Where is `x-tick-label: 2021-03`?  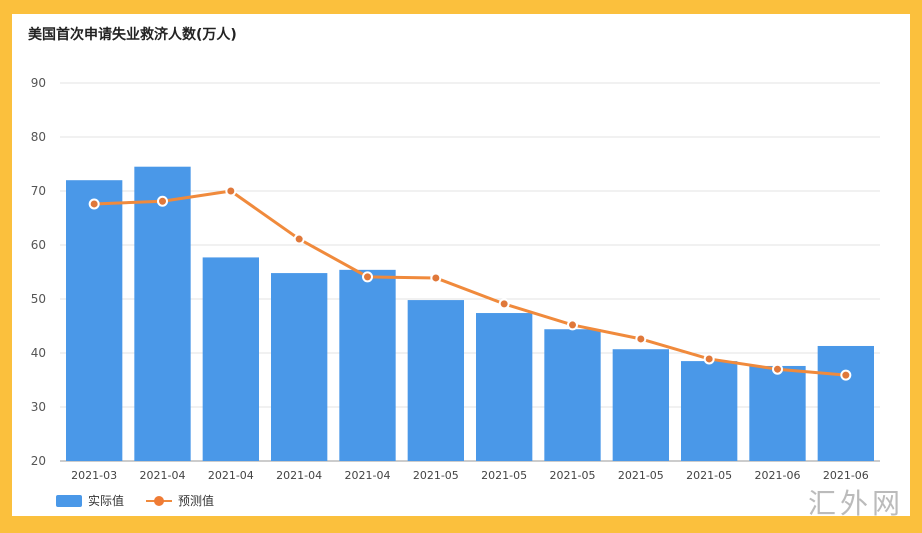 x-tick-label: 2021-03 is located at coordinates (94, 475).